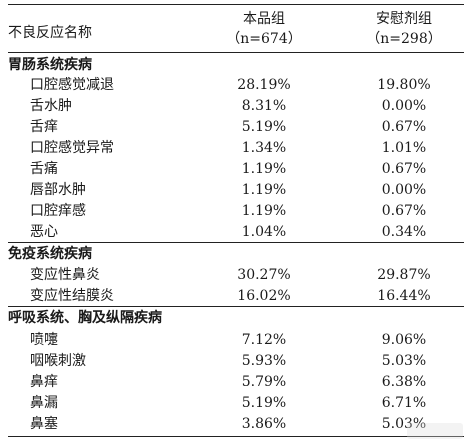 The width and height of the screenshot is (471, 445). What do you see at coordinates (404, 403) in the screenshot?
I see `row-placebo: 6.71%` at bounding box center [404, 403].